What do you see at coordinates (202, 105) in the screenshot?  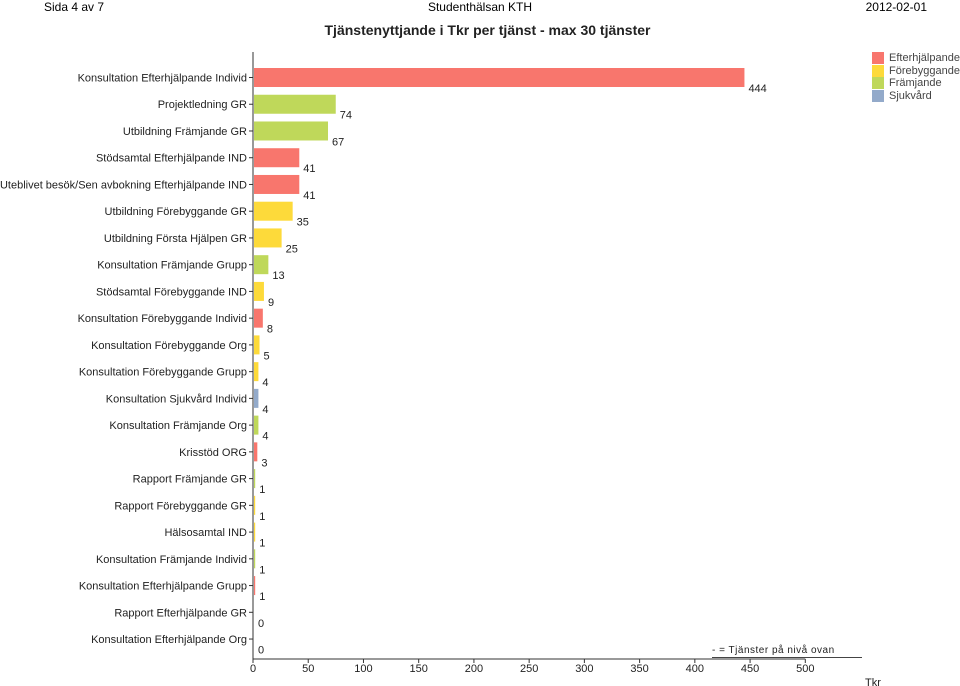 I see `category-label: Projektledning GR` at bounding box center [202, 105].